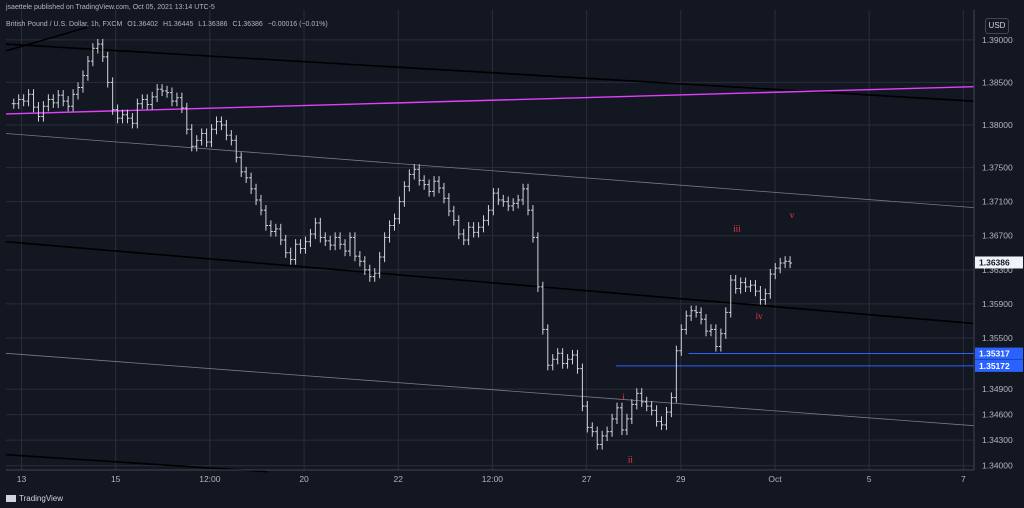 This screenshot has height=508, width=1024. I want to click on footer-brand: TradingView, so click(34, 498).